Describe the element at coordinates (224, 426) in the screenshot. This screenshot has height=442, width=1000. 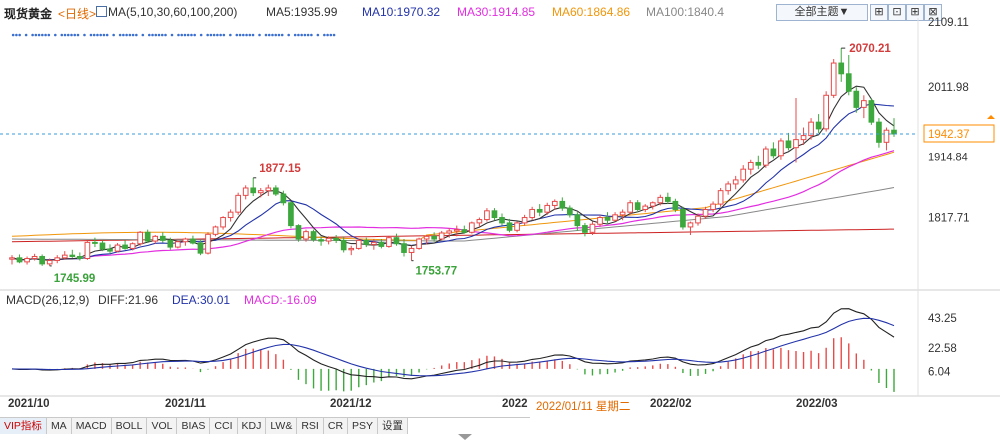
I see `tab-cci: CCI` at that location.